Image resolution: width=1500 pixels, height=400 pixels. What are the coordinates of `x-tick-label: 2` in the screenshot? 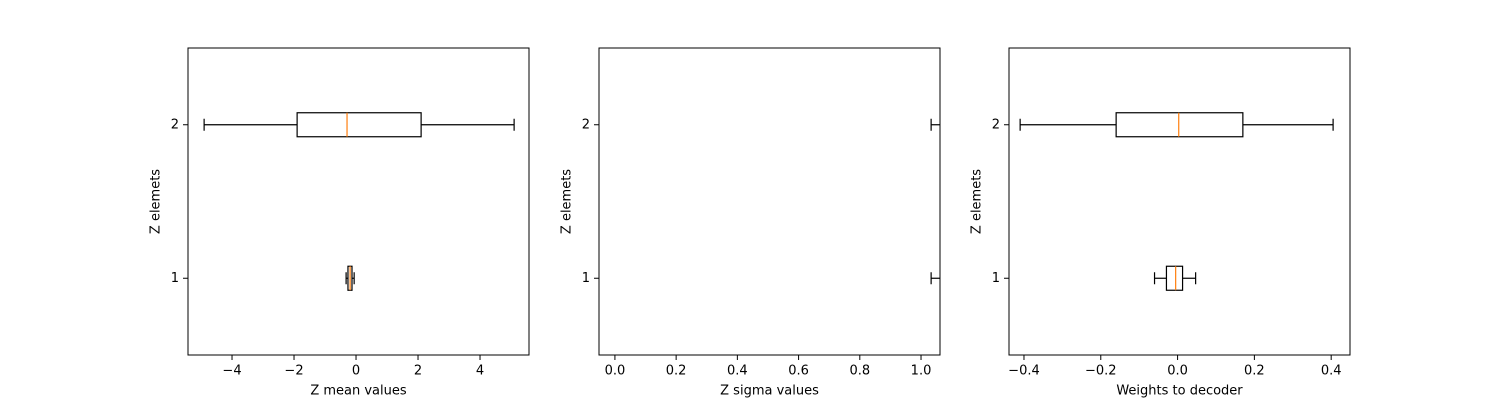 It's located at (418, 371).